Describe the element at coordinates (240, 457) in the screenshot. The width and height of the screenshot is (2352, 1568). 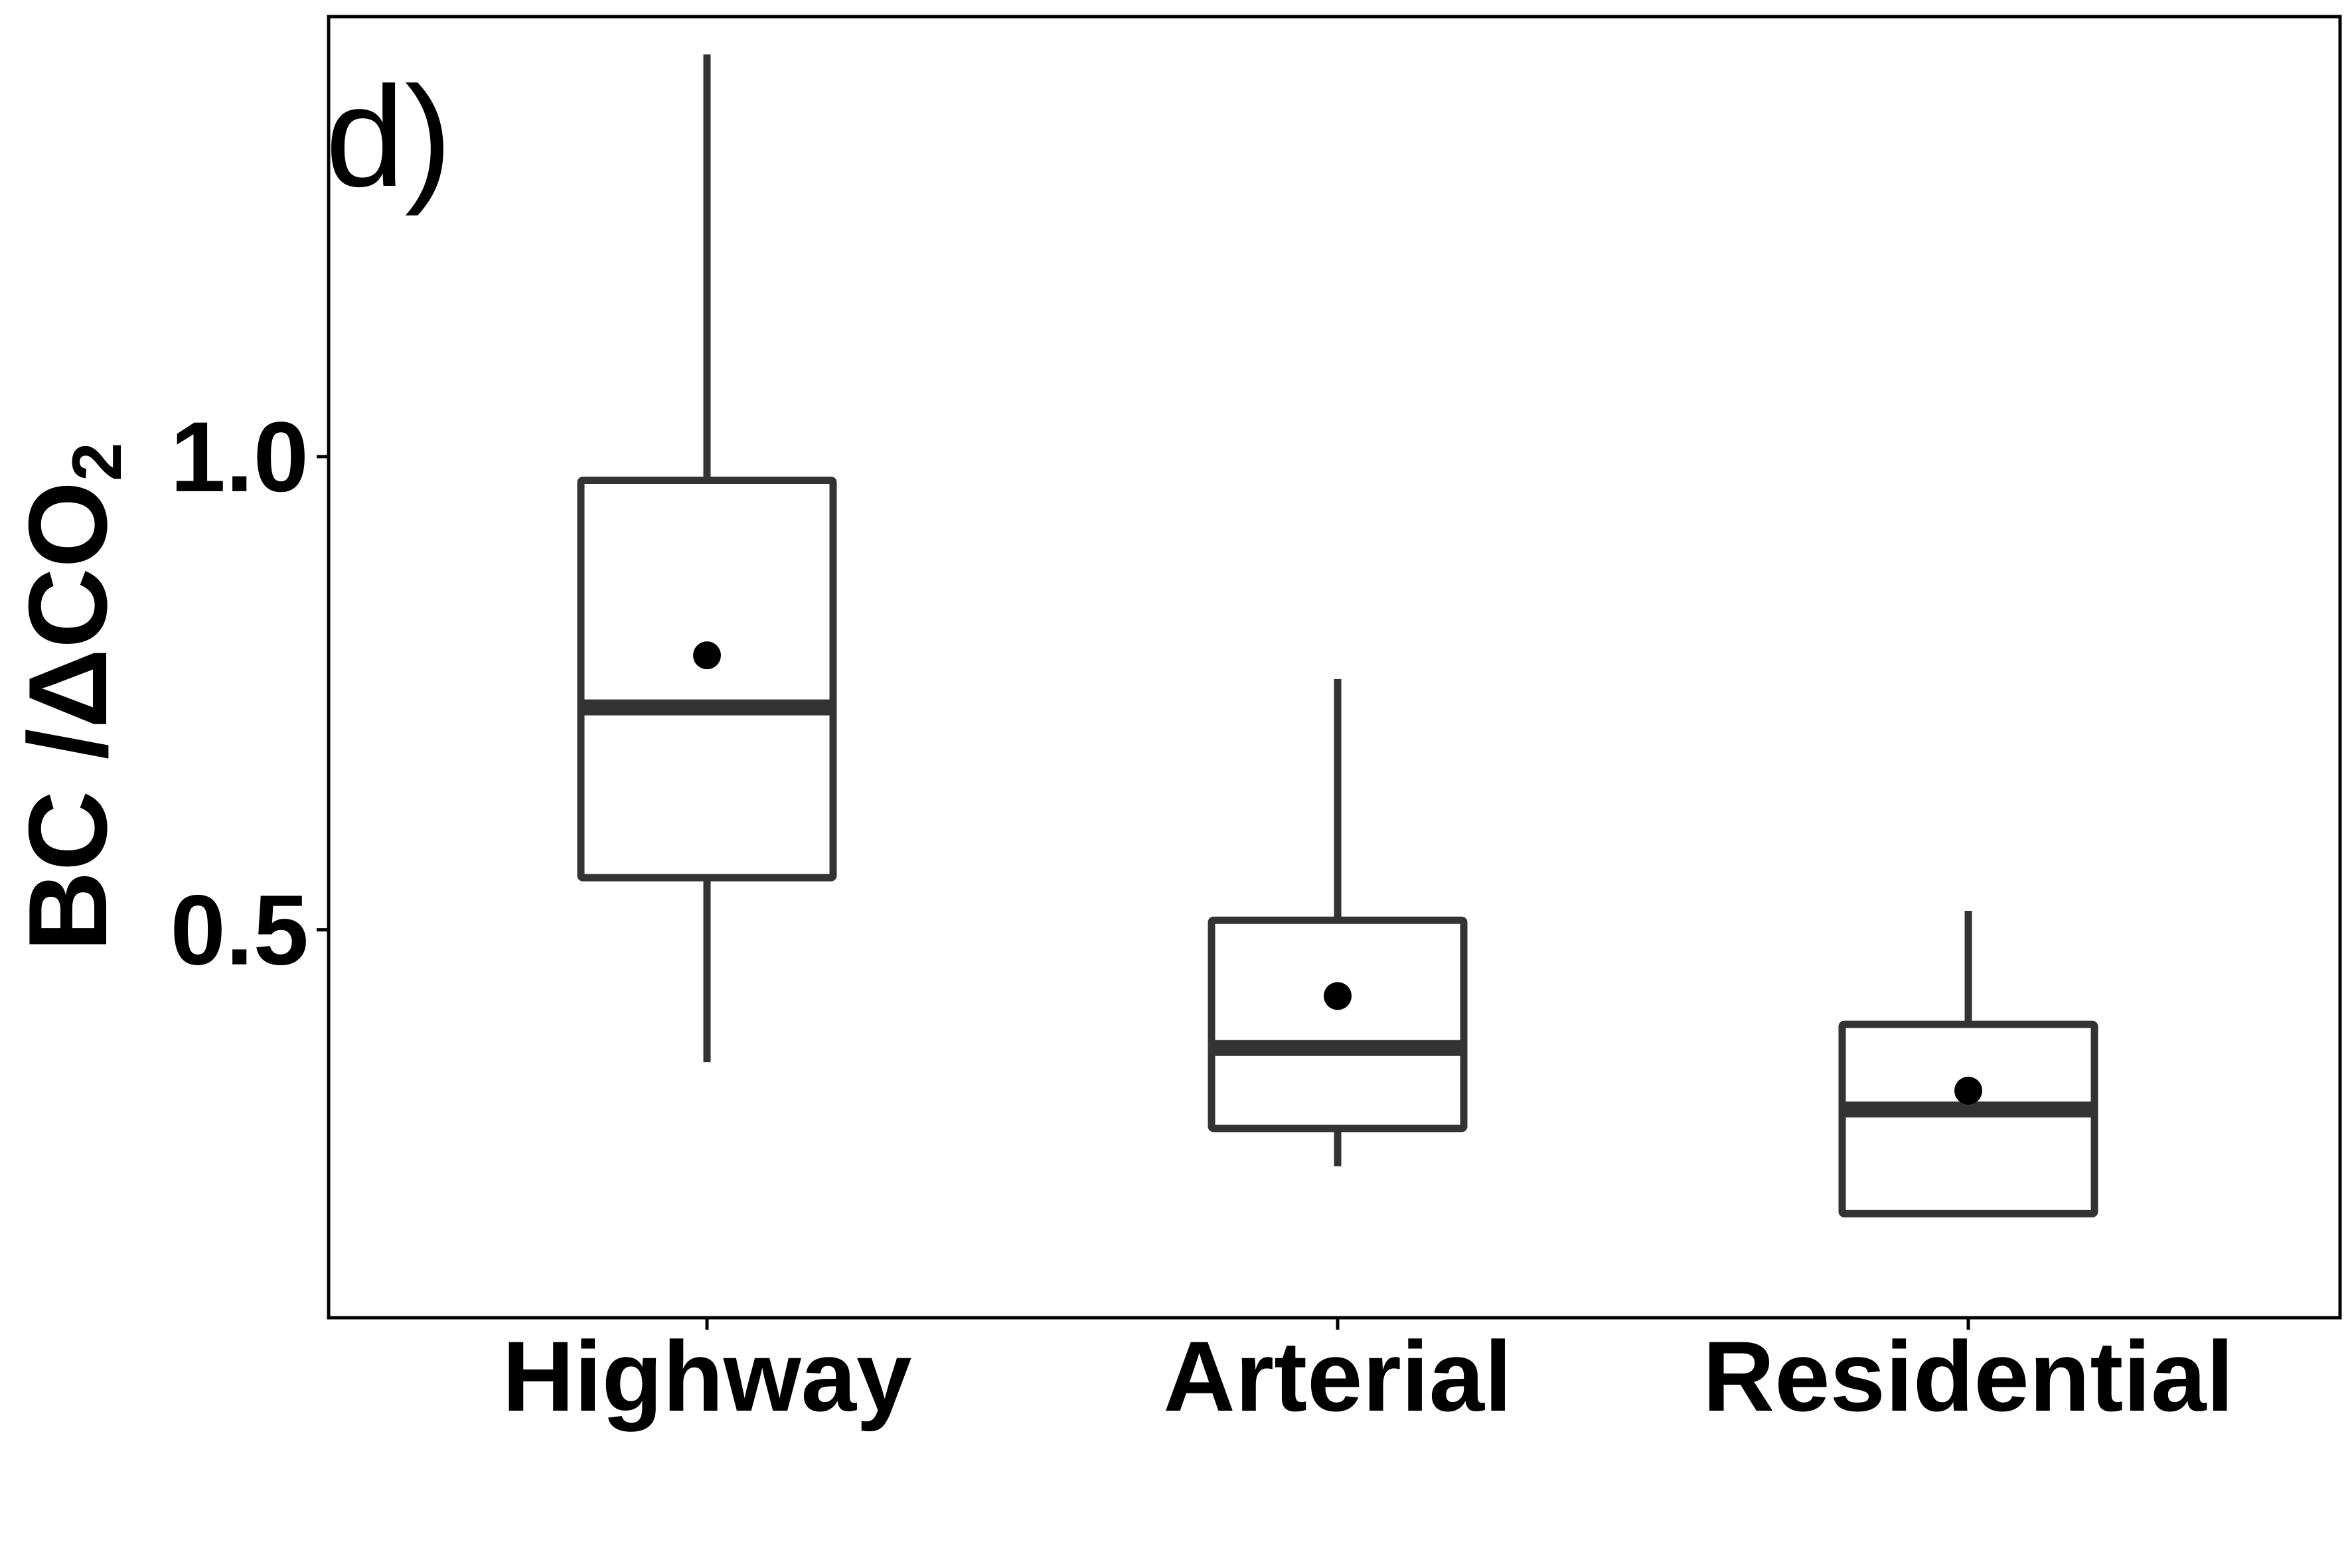
I see `y-tick-label: 1.0` at that location.